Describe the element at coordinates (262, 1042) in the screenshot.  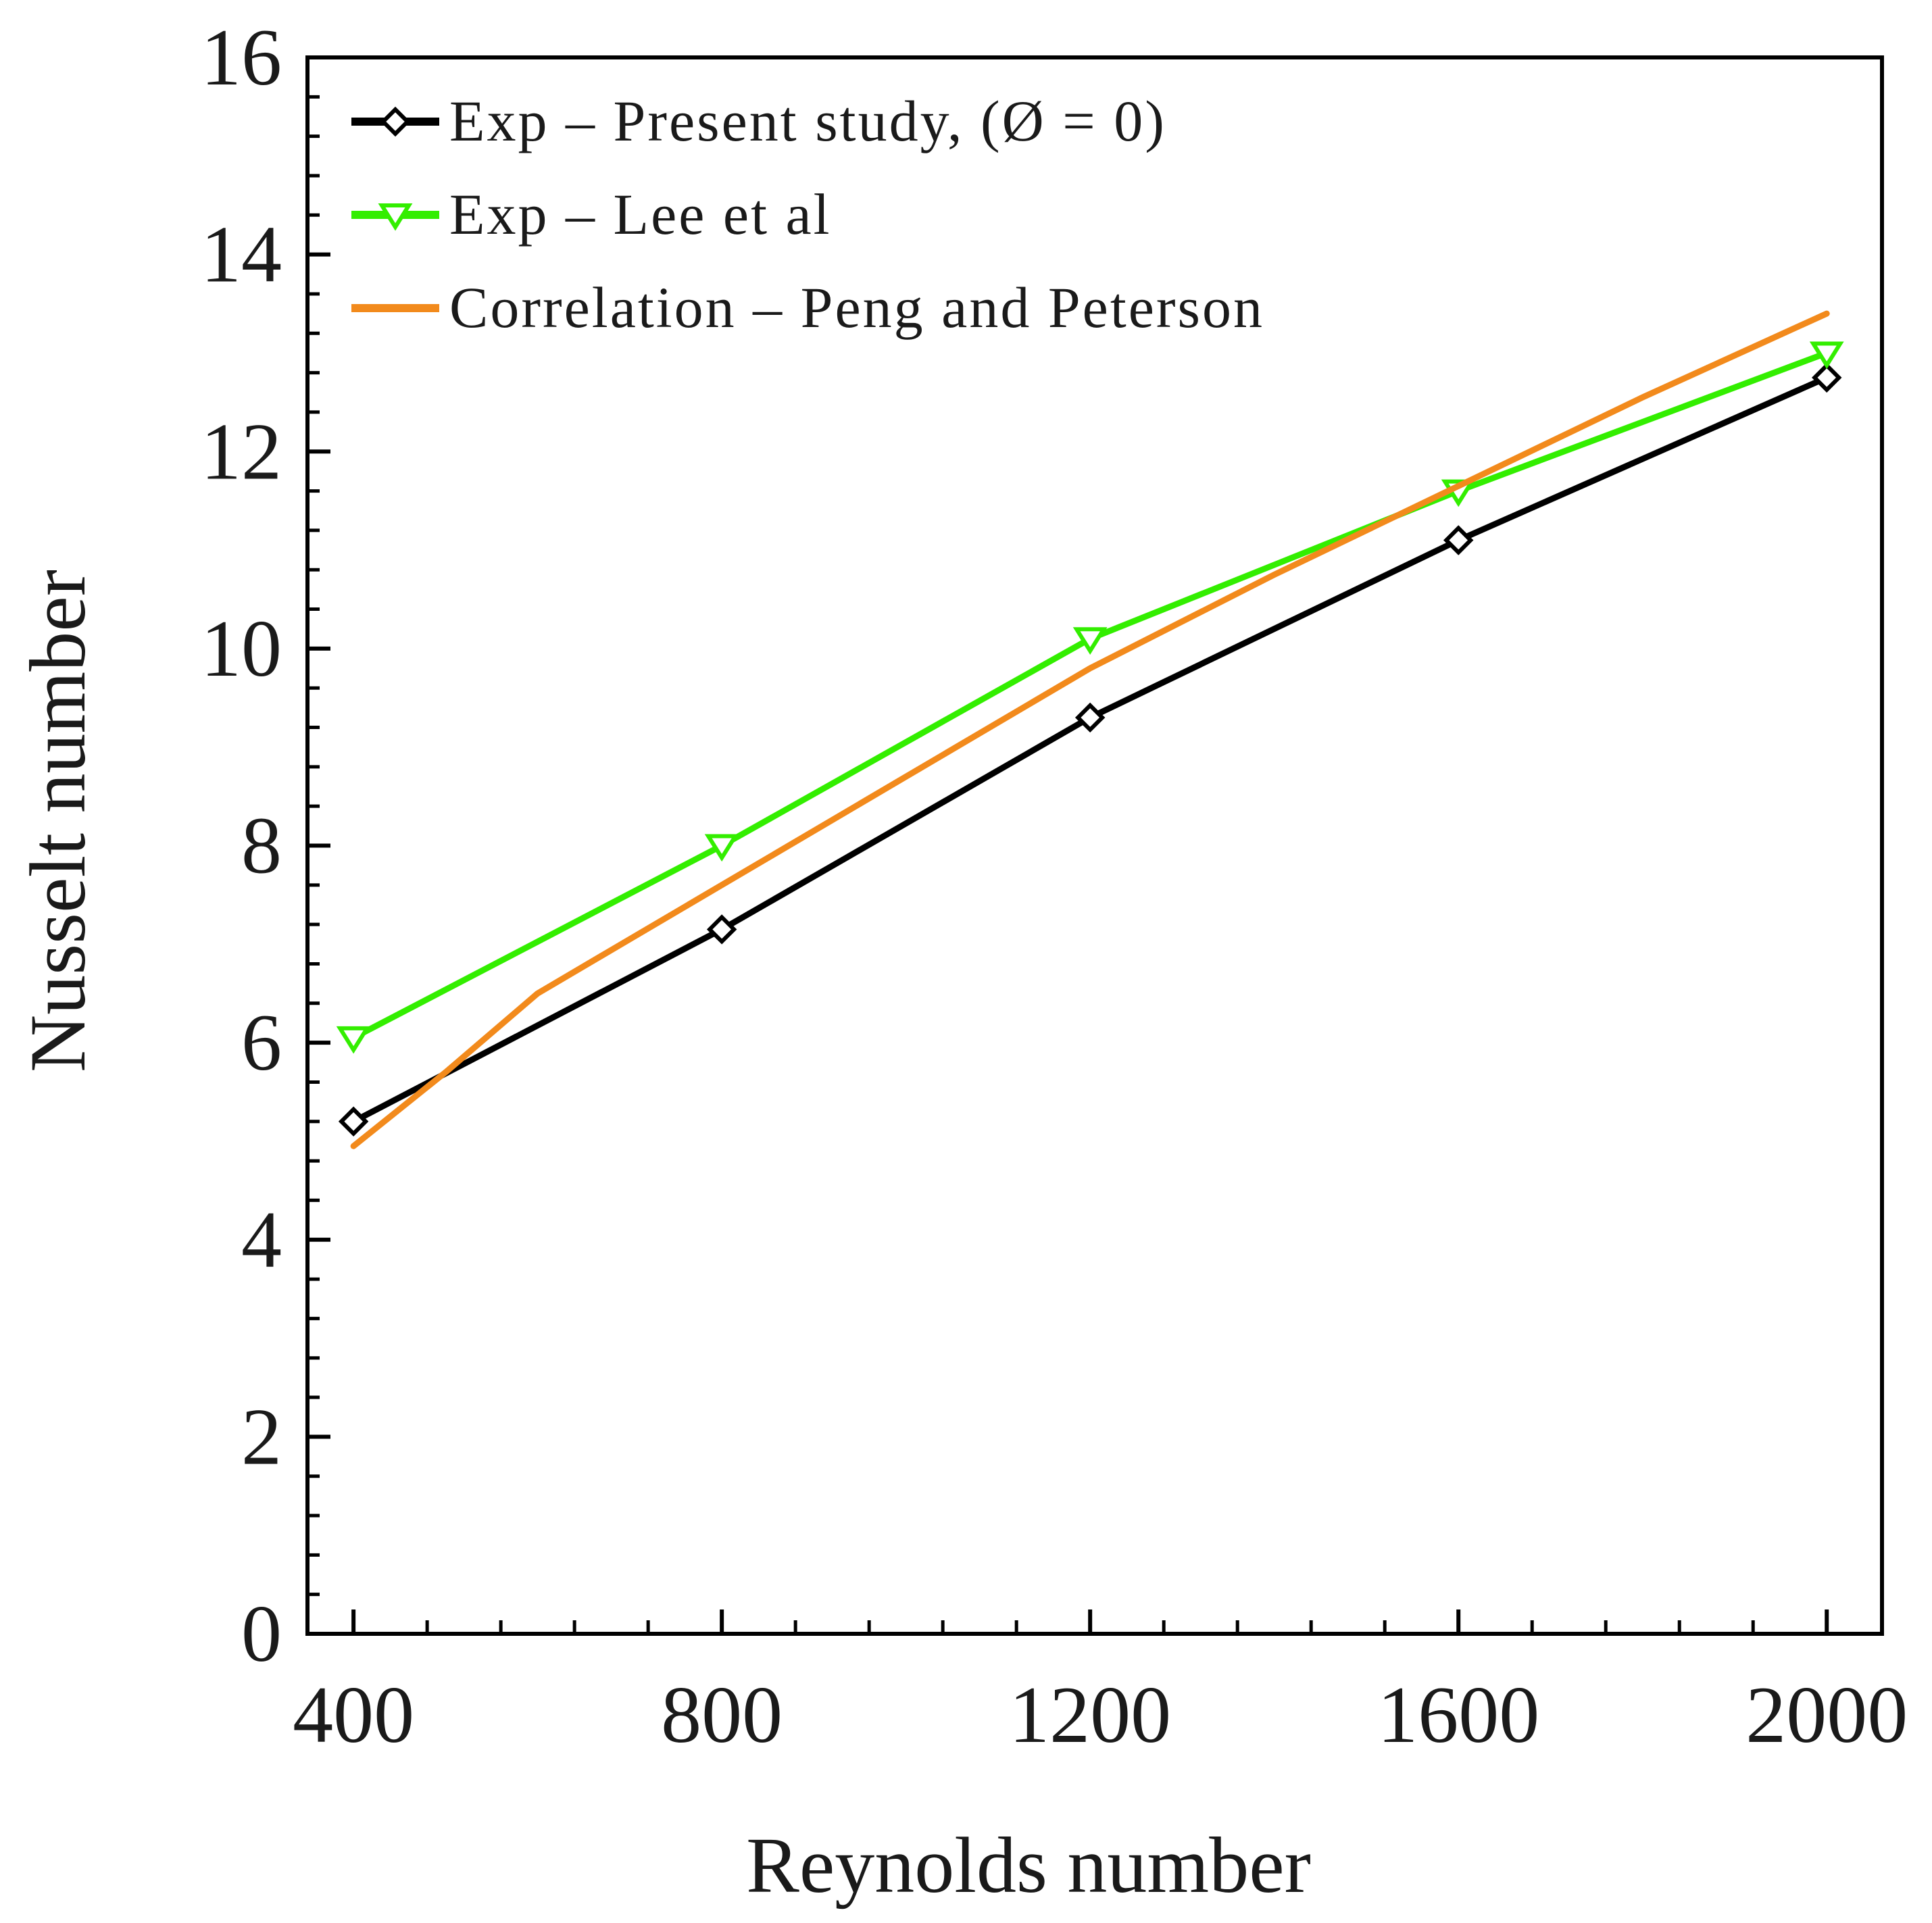
I see `y-tick-label: 6` at that location.